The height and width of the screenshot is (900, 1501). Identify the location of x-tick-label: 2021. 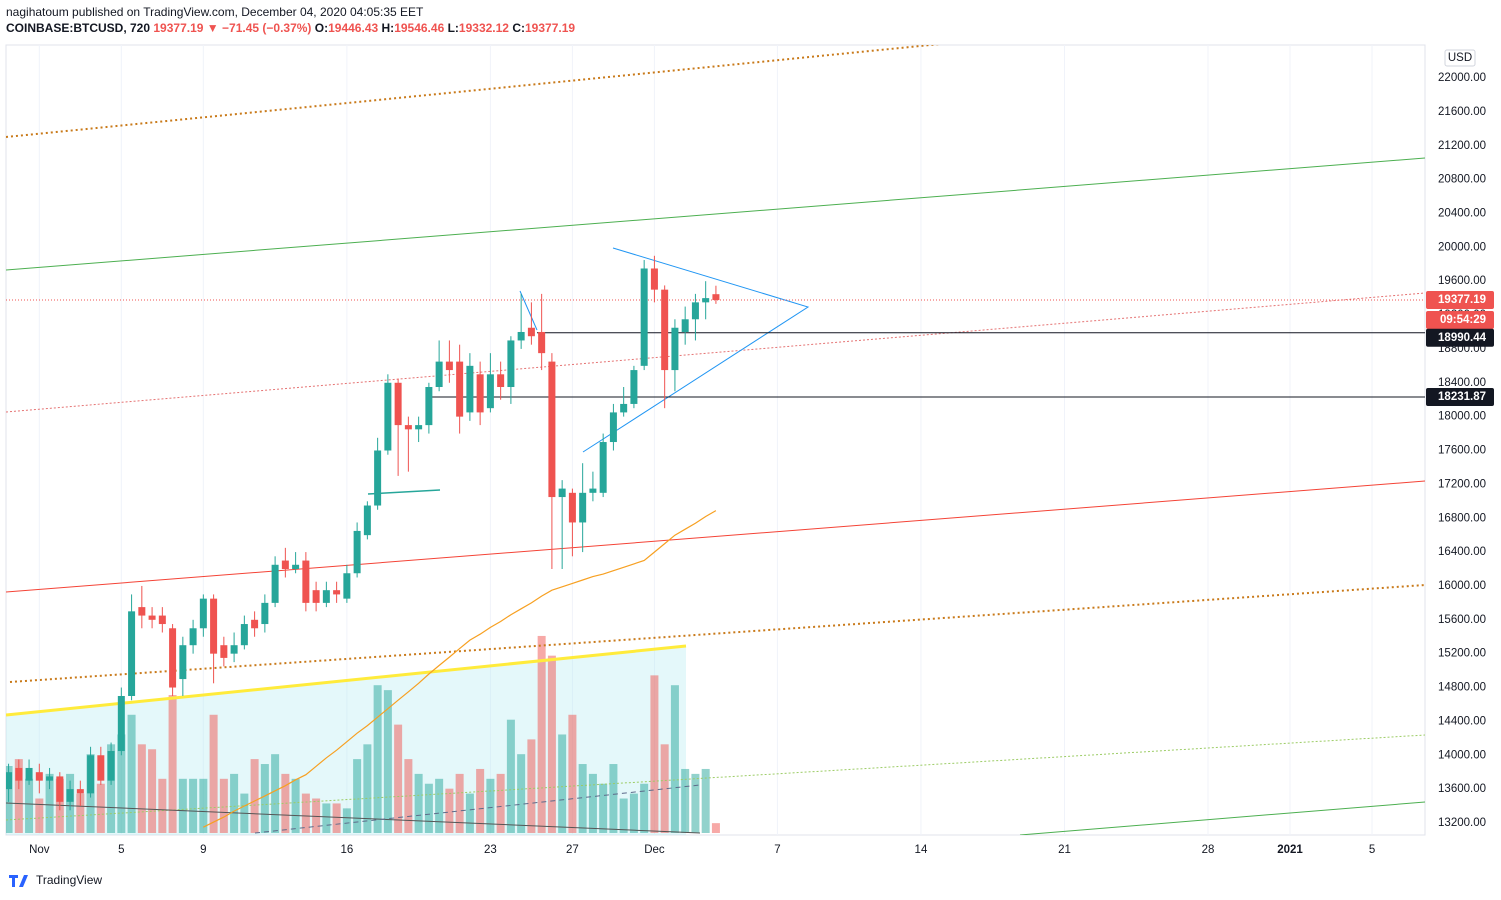
(1290, 850).